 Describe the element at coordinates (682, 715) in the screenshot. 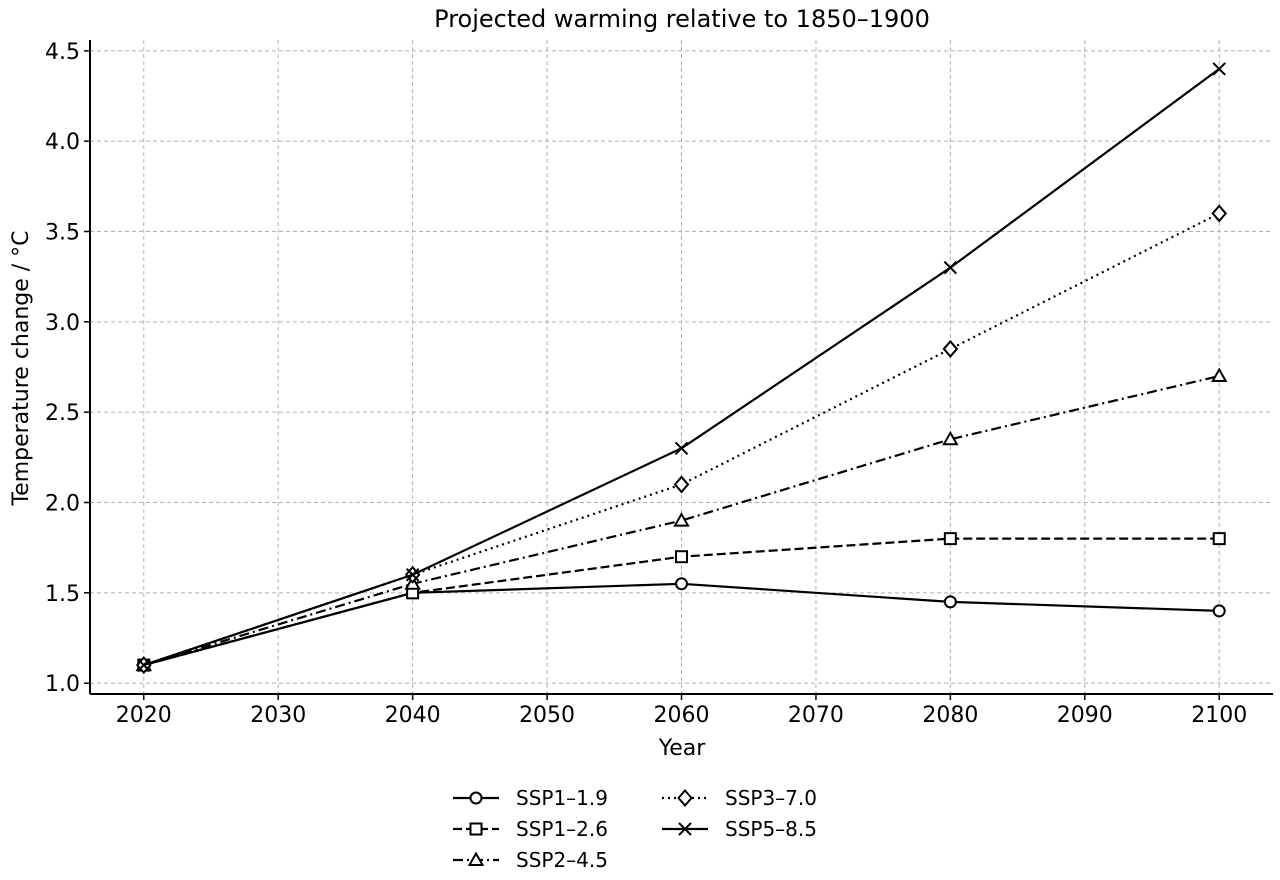

I see `x-tick-label: 2060` at that location.